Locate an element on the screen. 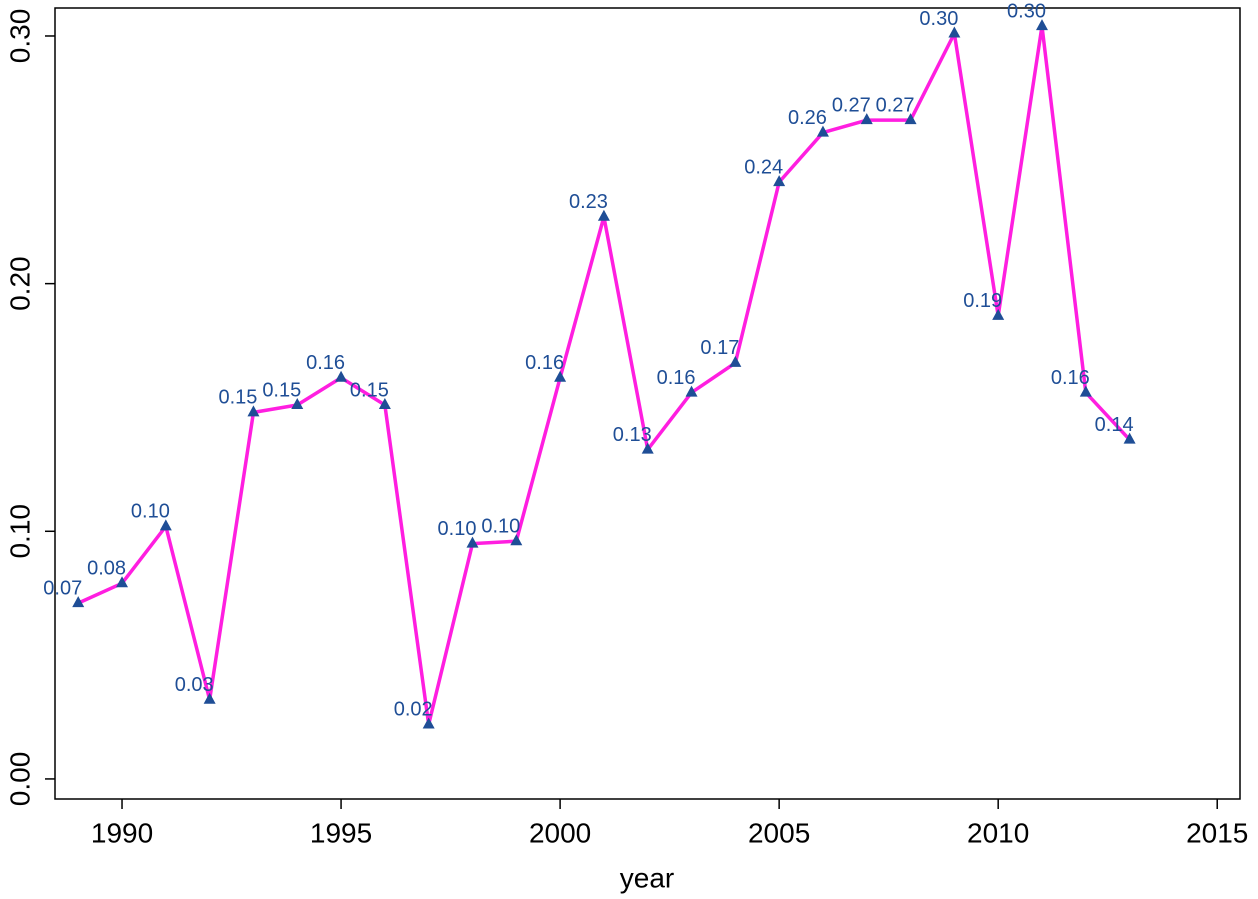  y-tick-label: 0.00 is located at coordinates (19, 779).